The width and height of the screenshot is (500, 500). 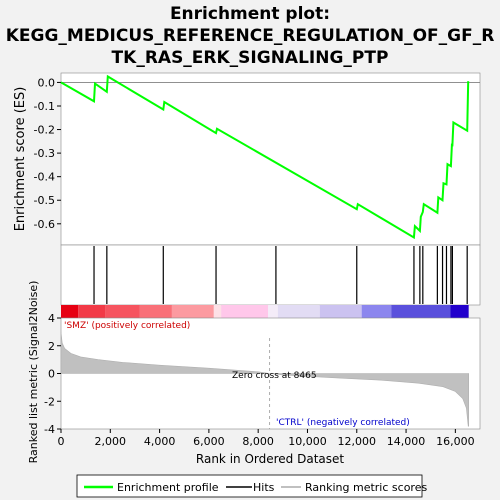 I want to click on legend-label-hits: Hits, so click(x=264, y=487).